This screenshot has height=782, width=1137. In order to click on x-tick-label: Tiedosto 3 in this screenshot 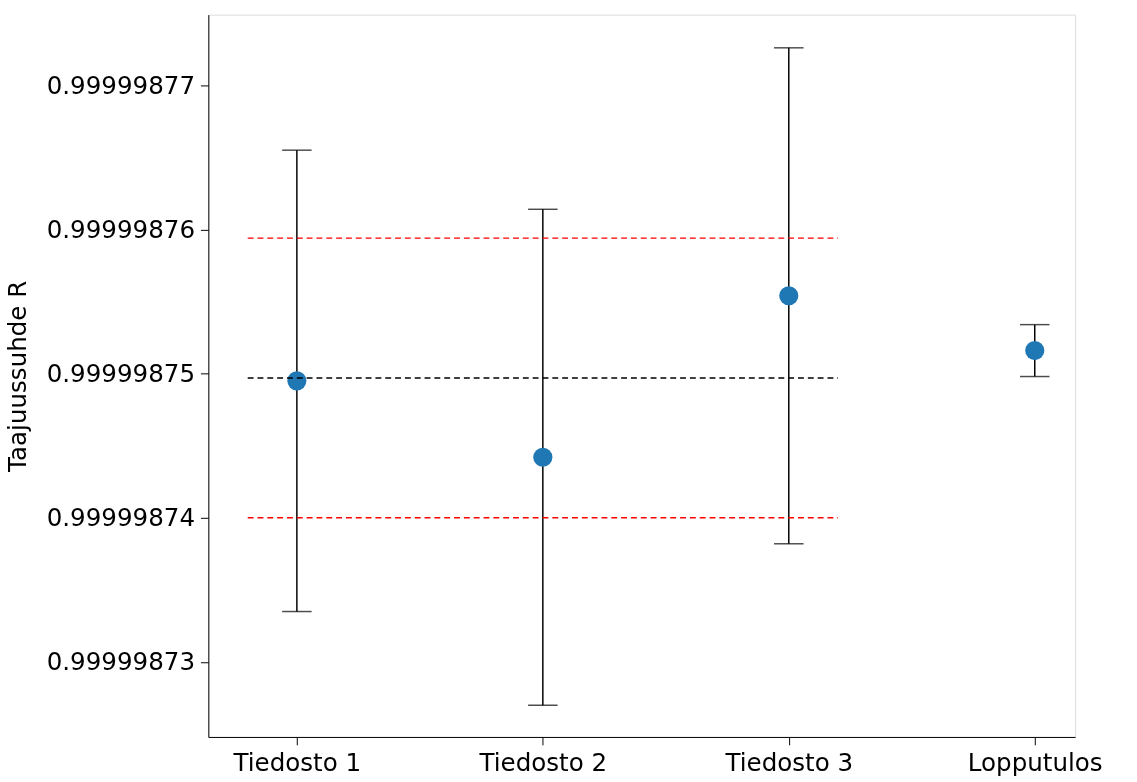, I will do `click(789, 762)`.